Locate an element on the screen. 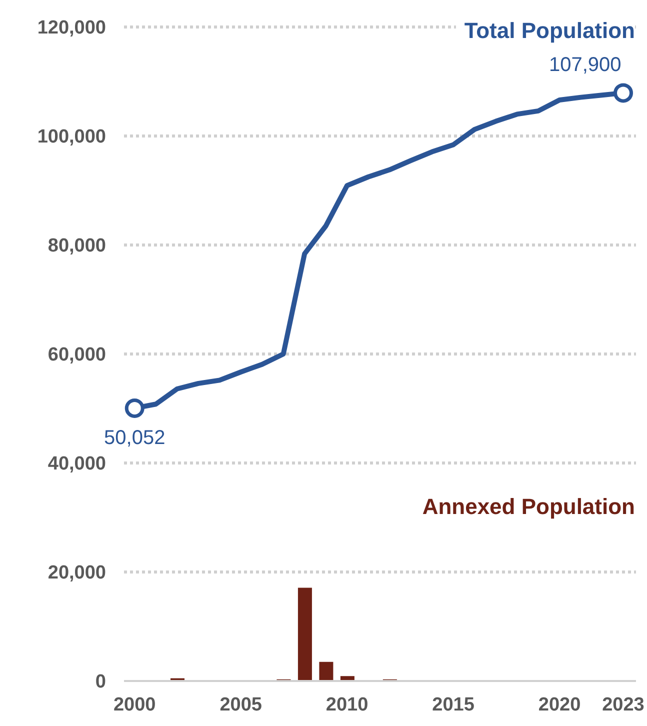 The width and height of the screenshot is (647, 726). data-label: 50,052 is located at coordinates (135, 438).